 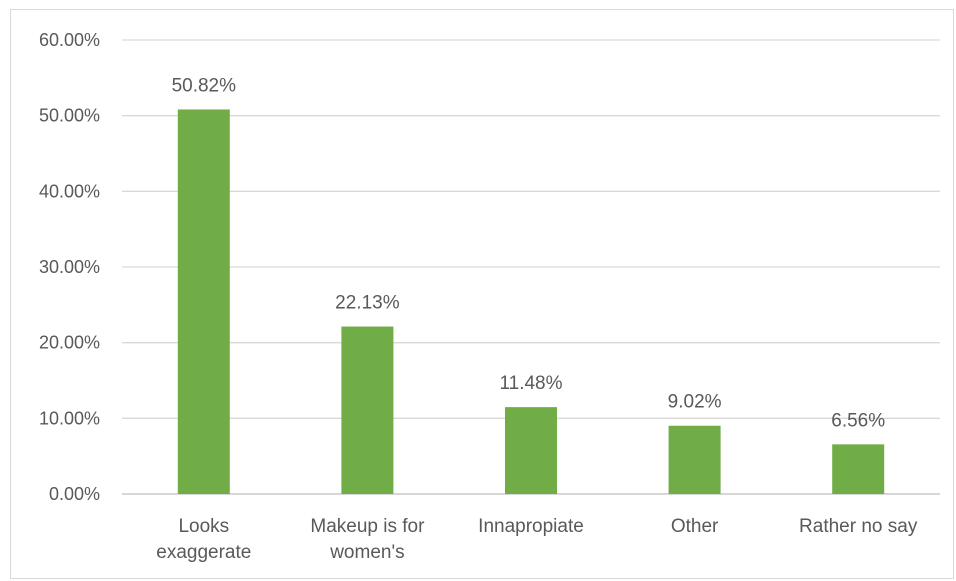 I want to click on y-tick-label: 40.00%, so click(x=69, y=191).